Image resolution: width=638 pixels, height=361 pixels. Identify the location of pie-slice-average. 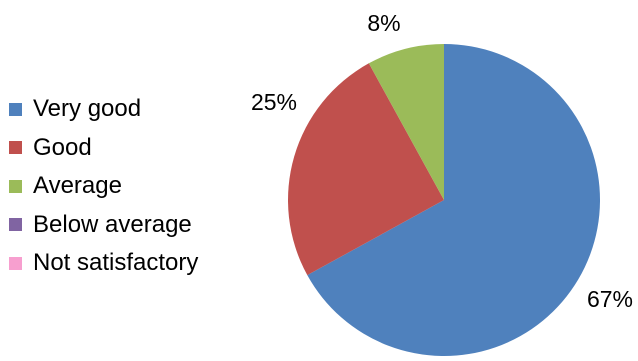
(406, 122).